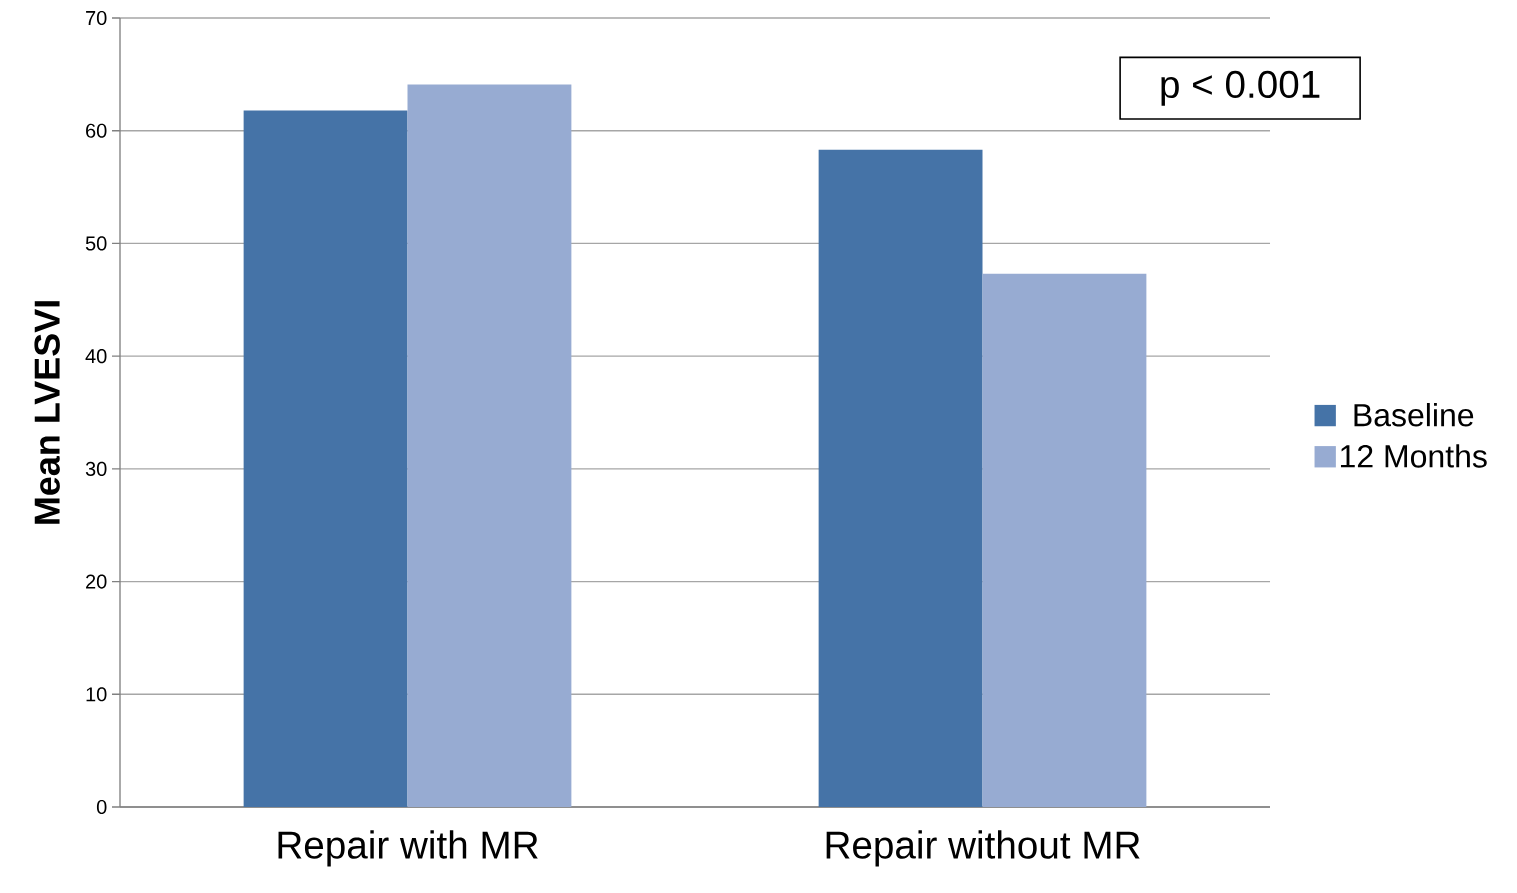 This screenshot has width=1517, height=893. What do you see at coordinates (96, 243) in the screenshot?
I see `y-tick-label: 50` at bounding box center [96, 243].